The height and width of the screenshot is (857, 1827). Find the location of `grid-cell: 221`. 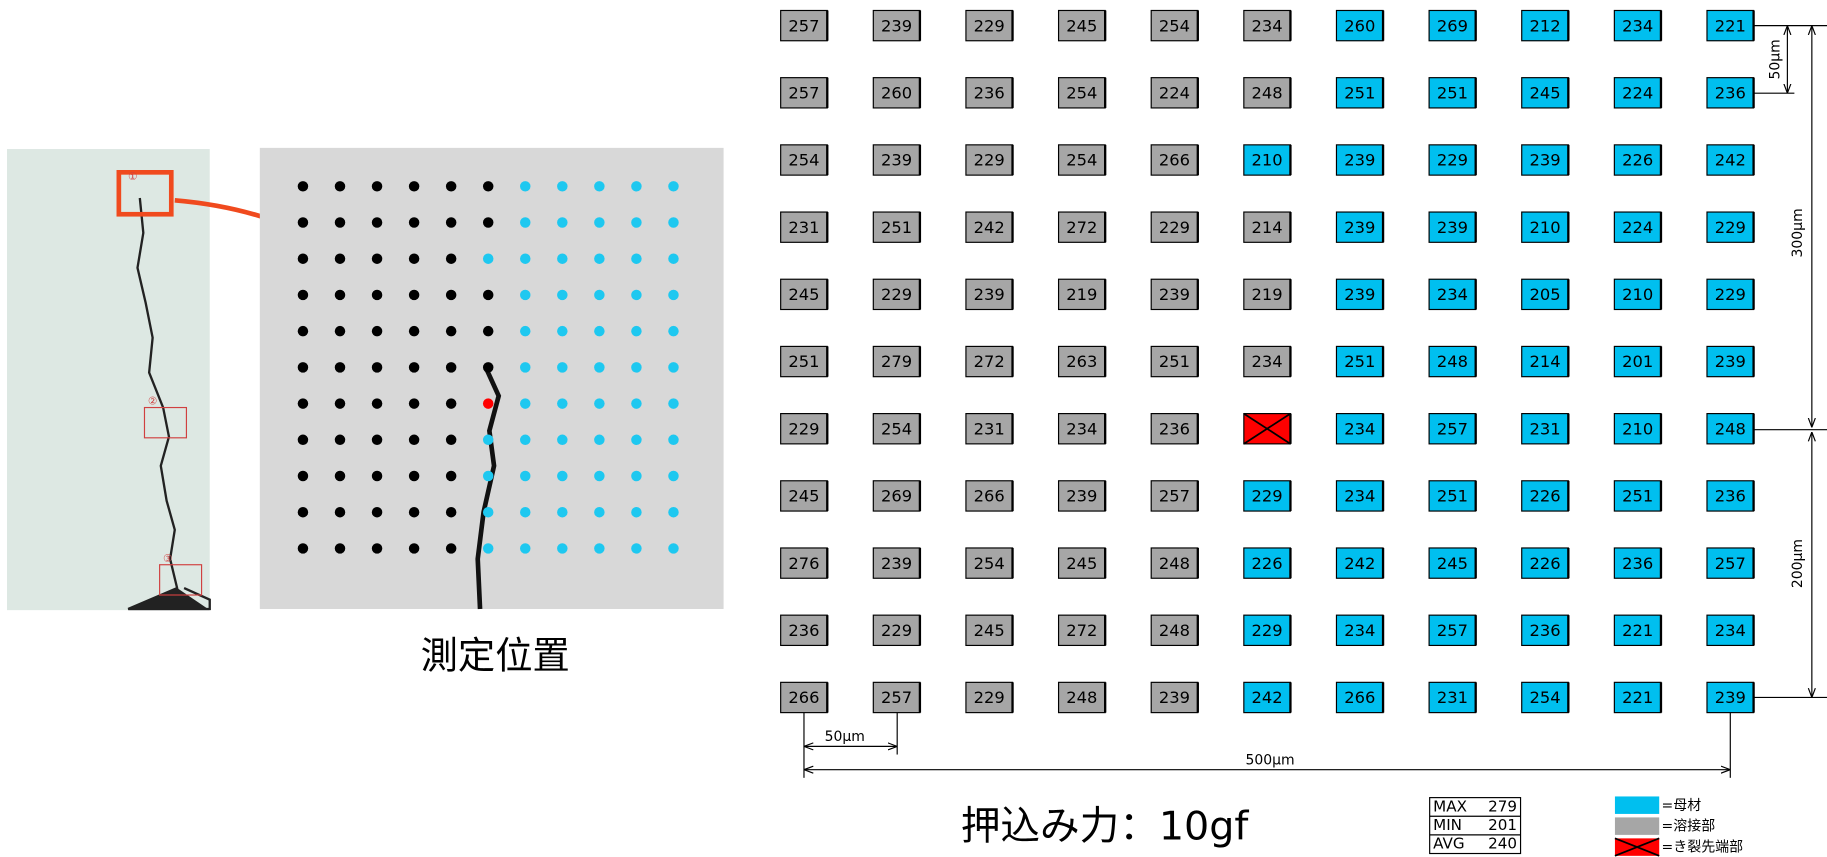

grid-cell: 221 is located at coordinates (1638, 630).